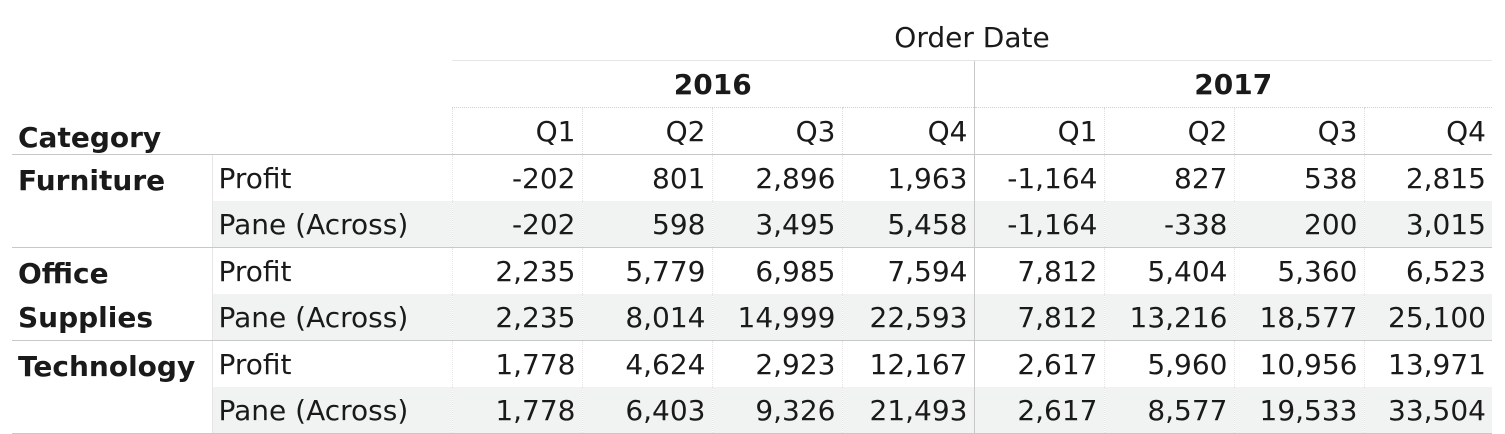 This screenshot has height=434, width=1505. What do you see at coordinates (646, 224) in the screenshot?
I see `value-cell: 598` at bounding box center [646, 224].